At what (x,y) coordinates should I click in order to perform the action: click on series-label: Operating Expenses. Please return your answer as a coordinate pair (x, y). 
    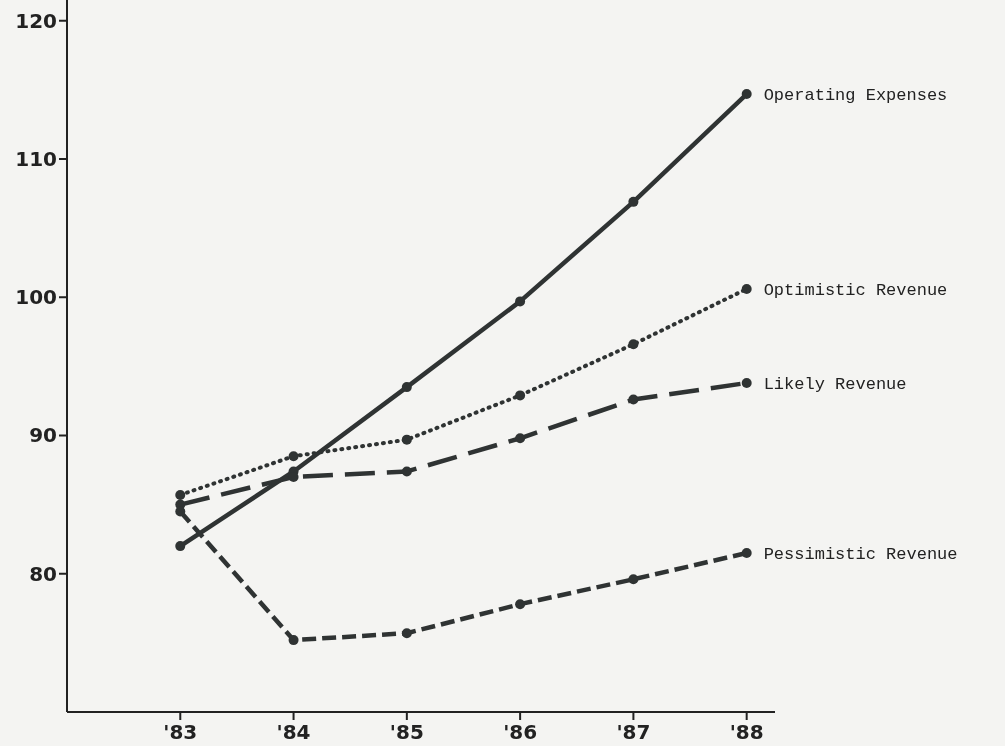
    Looking at the image, I should click on (855, 95).